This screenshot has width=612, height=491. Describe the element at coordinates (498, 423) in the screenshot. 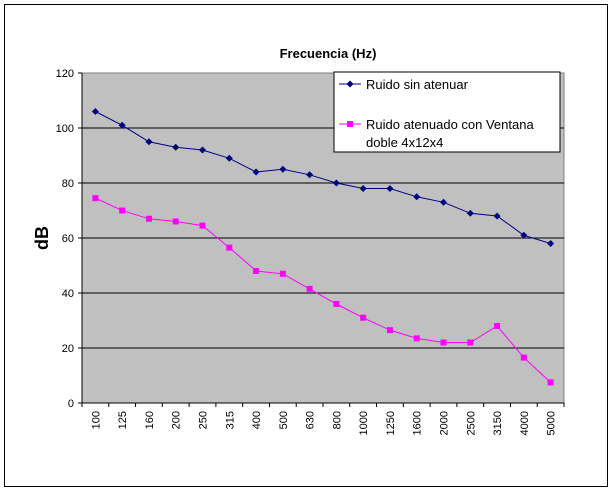

I see `x-tick-label: 3150` at that location.